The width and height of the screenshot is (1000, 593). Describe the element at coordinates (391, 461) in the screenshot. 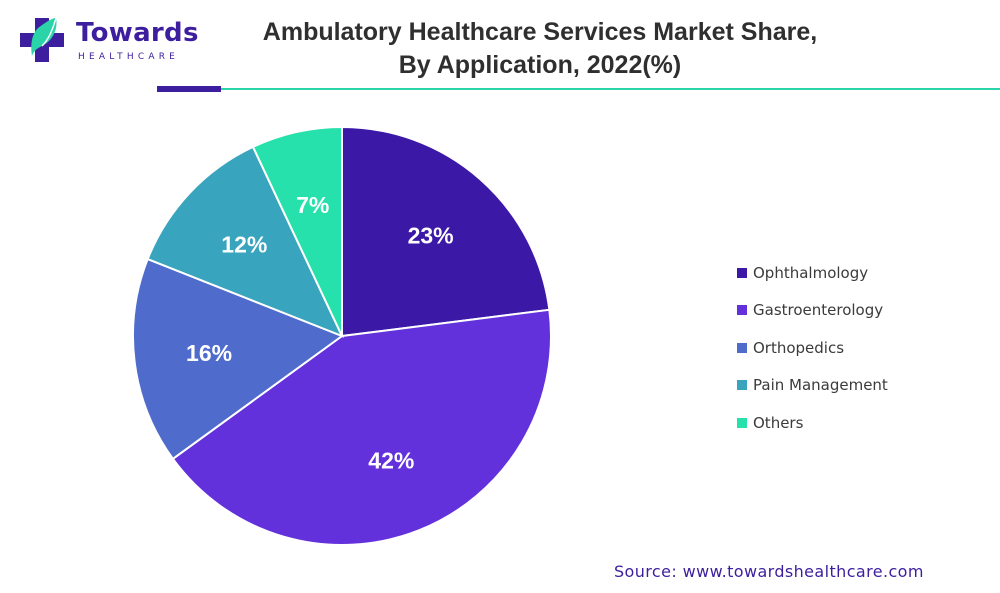

I see `pie-label-gastroenterology: 42%` at that location.